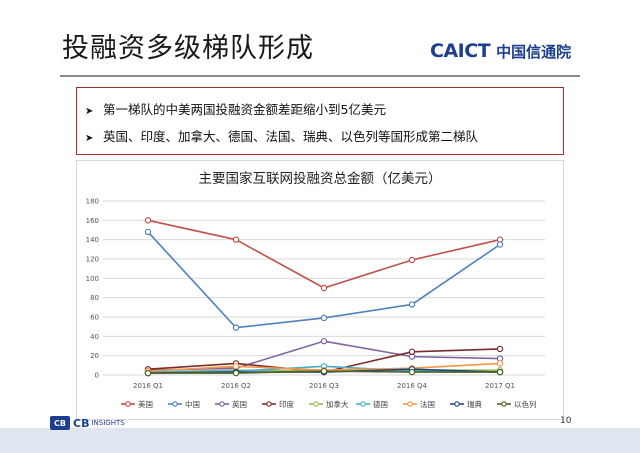 This screenshot has height=453, width=640. Describe the element at coordinates (108, 423) in the screenshot. I see `cb-logo-sub: INSIGHTS` at that location.